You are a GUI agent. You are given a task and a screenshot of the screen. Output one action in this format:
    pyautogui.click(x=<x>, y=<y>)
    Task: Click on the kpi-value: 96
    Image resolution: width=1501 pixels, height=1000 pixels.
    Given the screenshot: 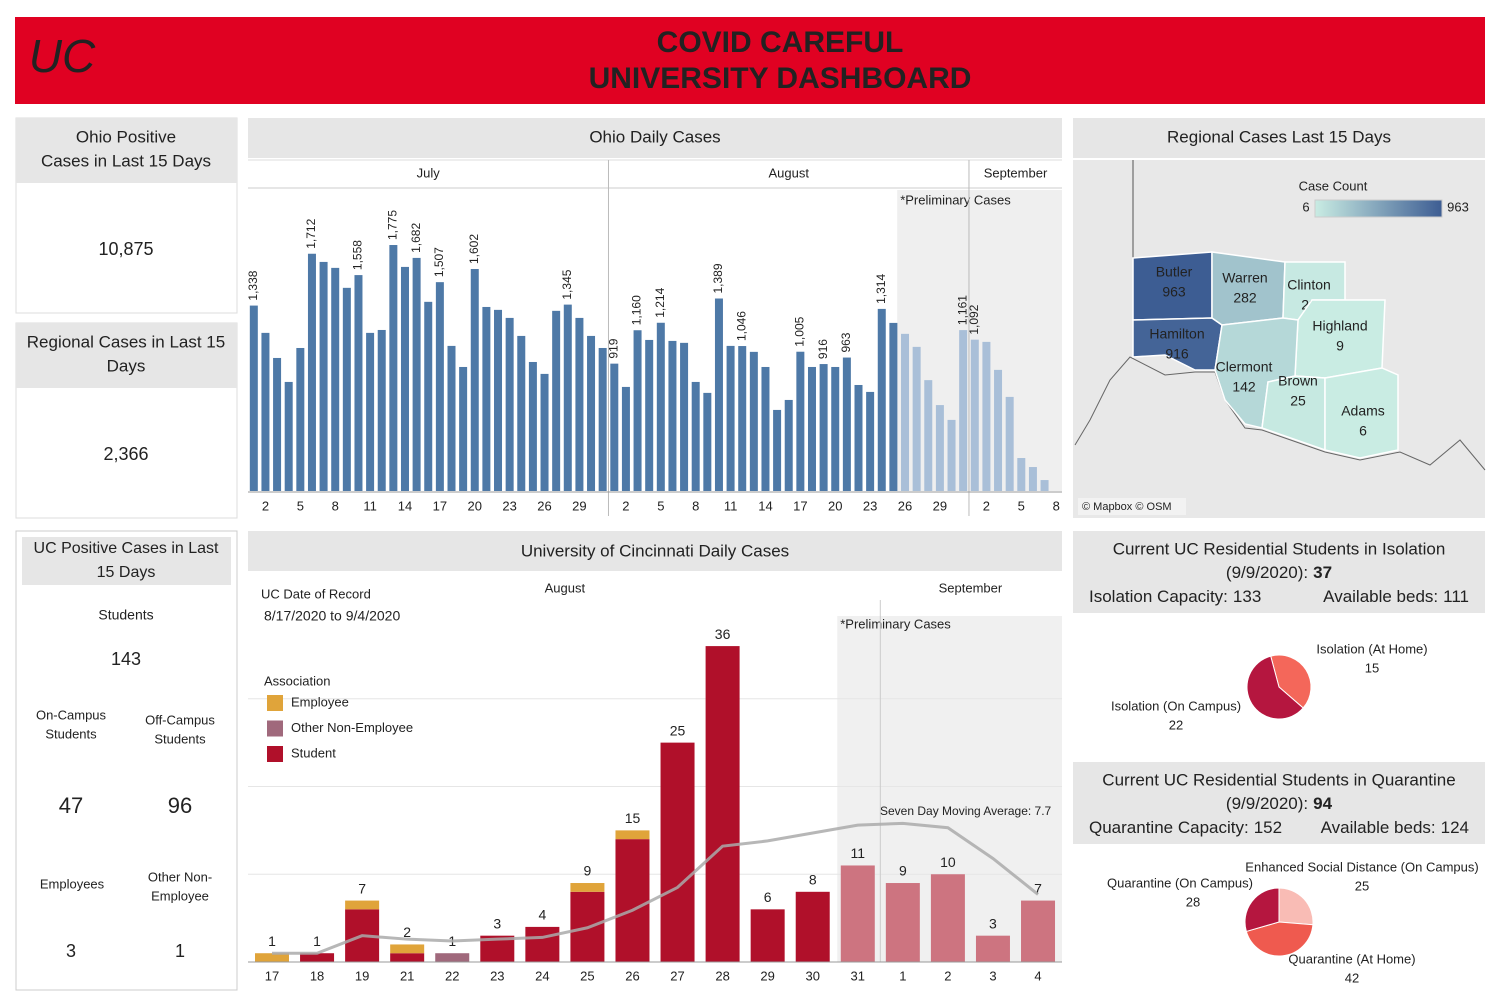 What is the action you would take?
    pyautogui.click(x=180, y=805)
    